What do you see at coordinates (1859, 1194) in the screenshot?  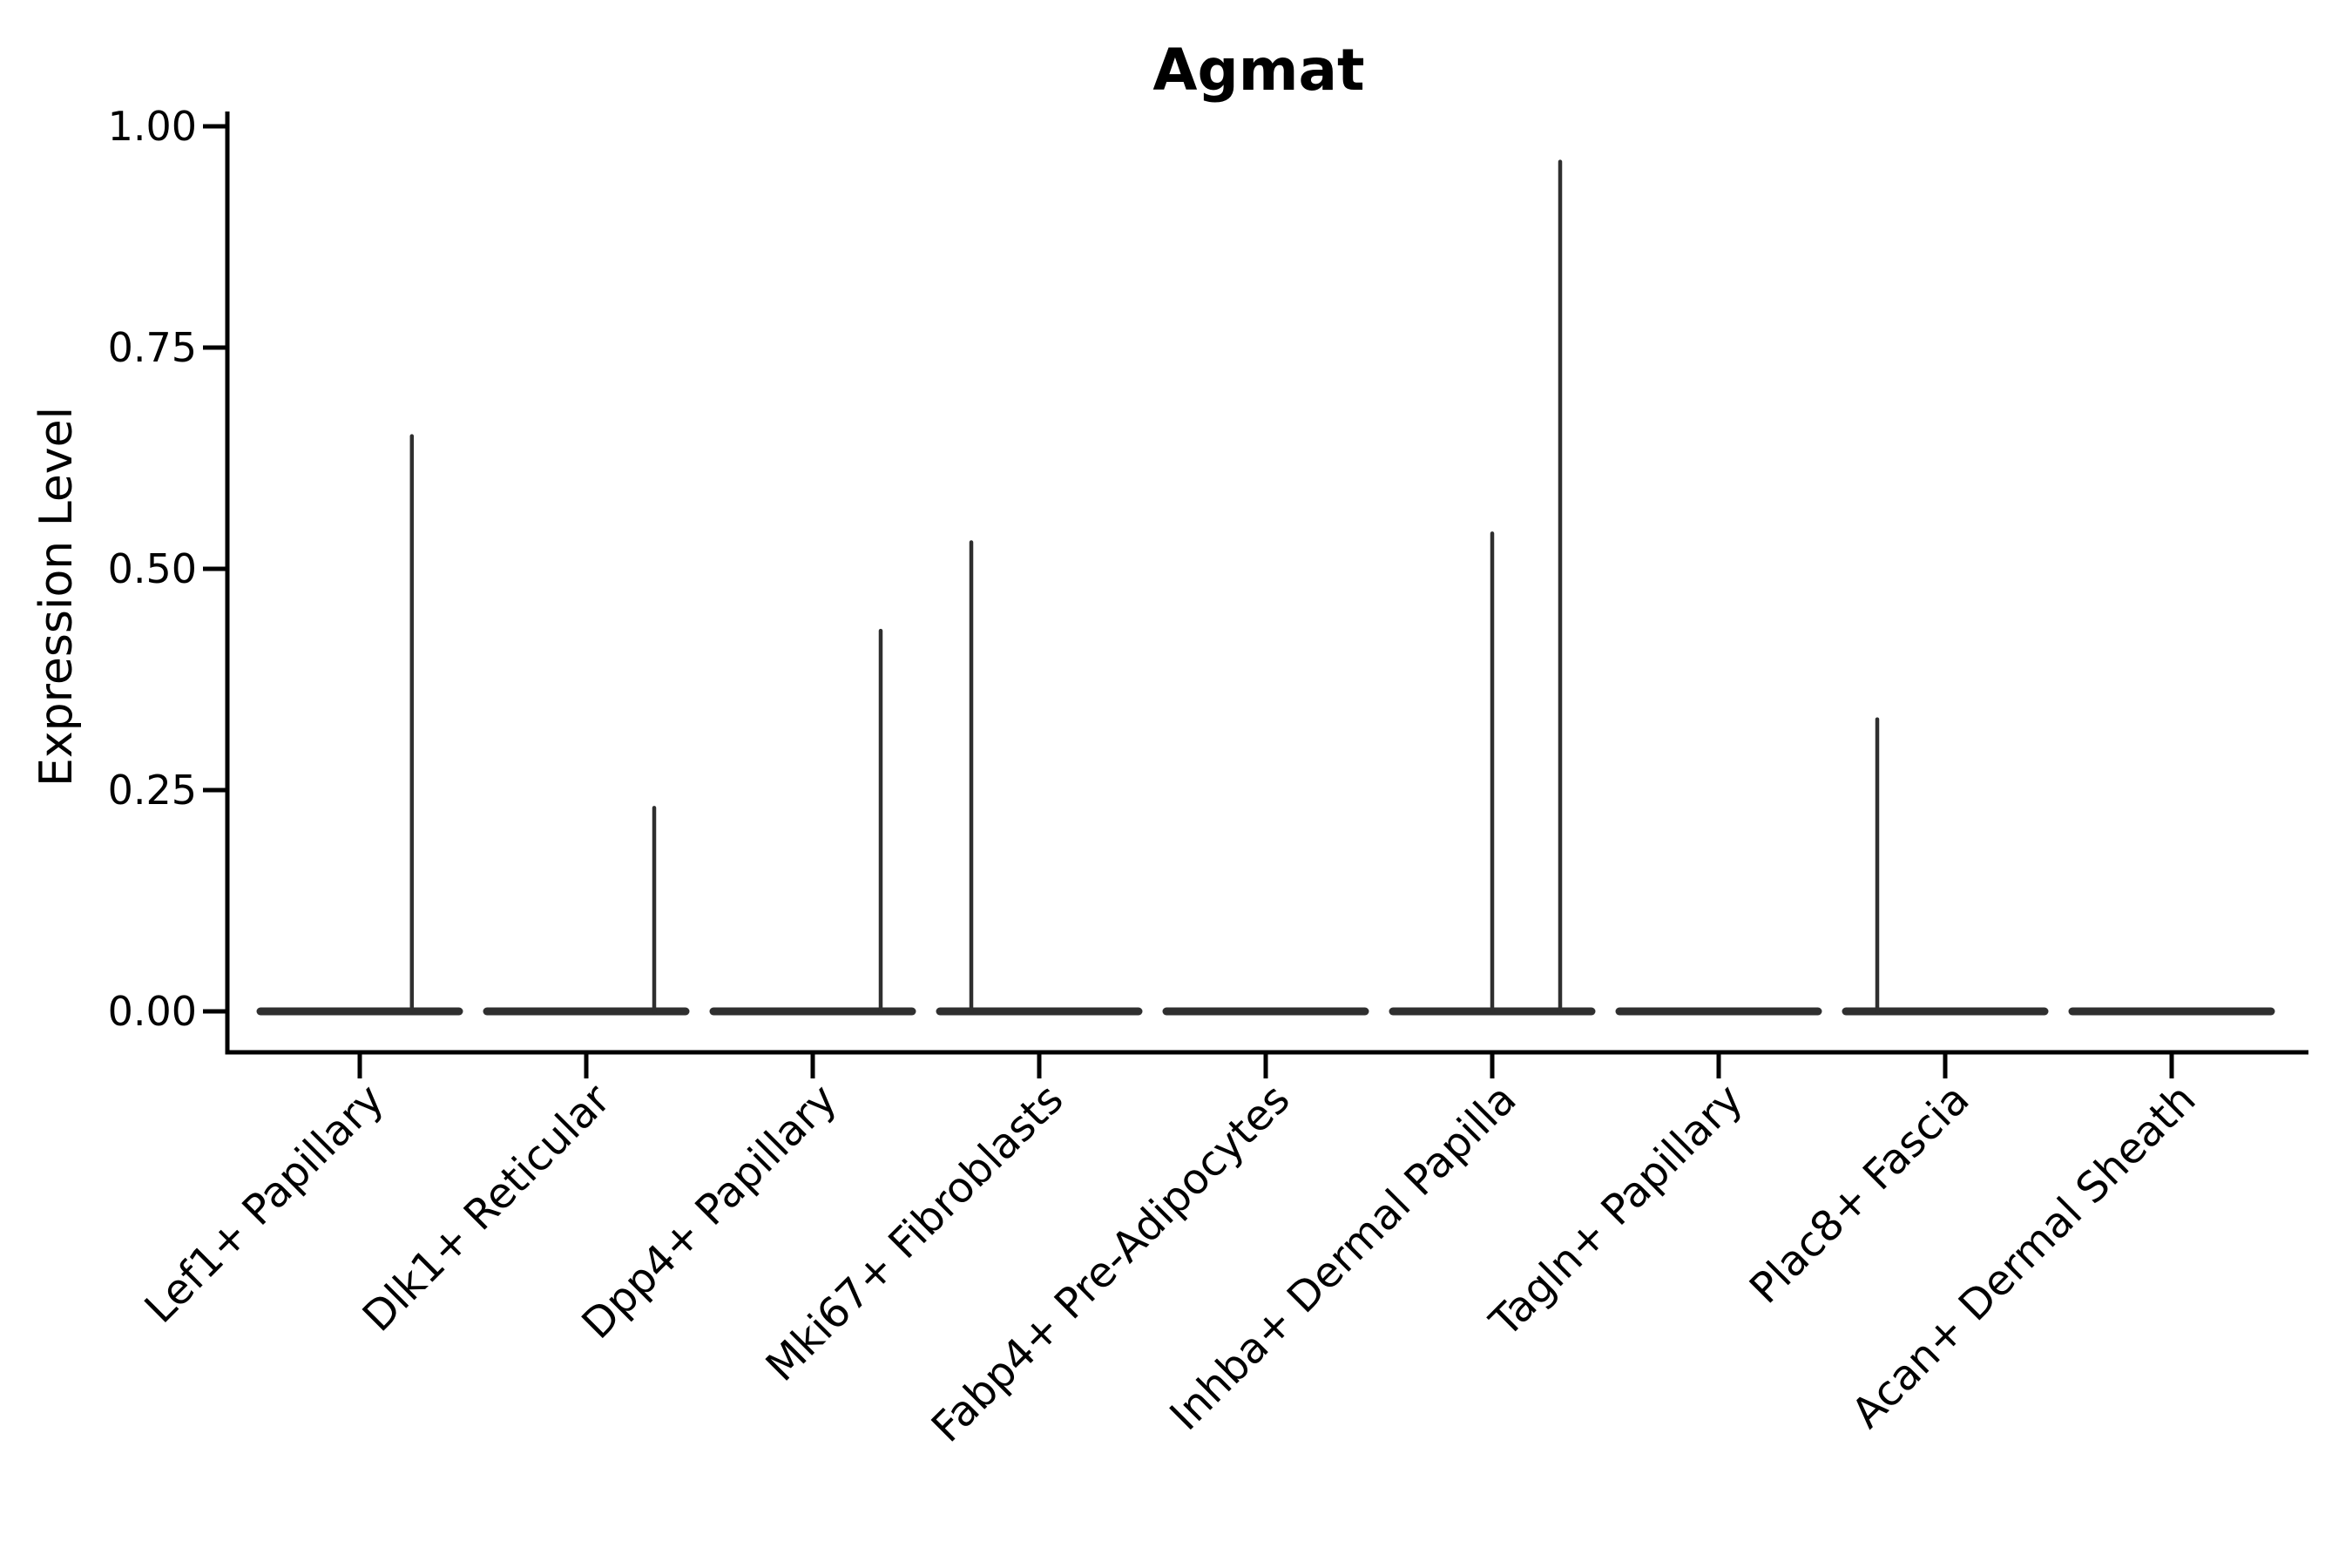 I see `x-tick-label: Plac8+ Fascia` at bounding box center [1859, 1194].